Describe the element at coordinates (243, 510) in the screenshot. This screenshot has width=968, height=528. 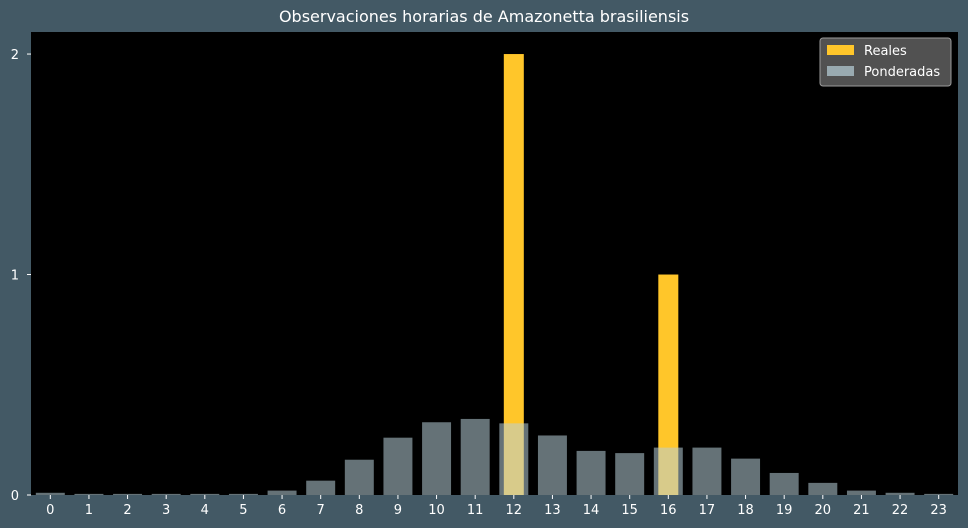
I see `x-tick-label-5: 5` at that location.